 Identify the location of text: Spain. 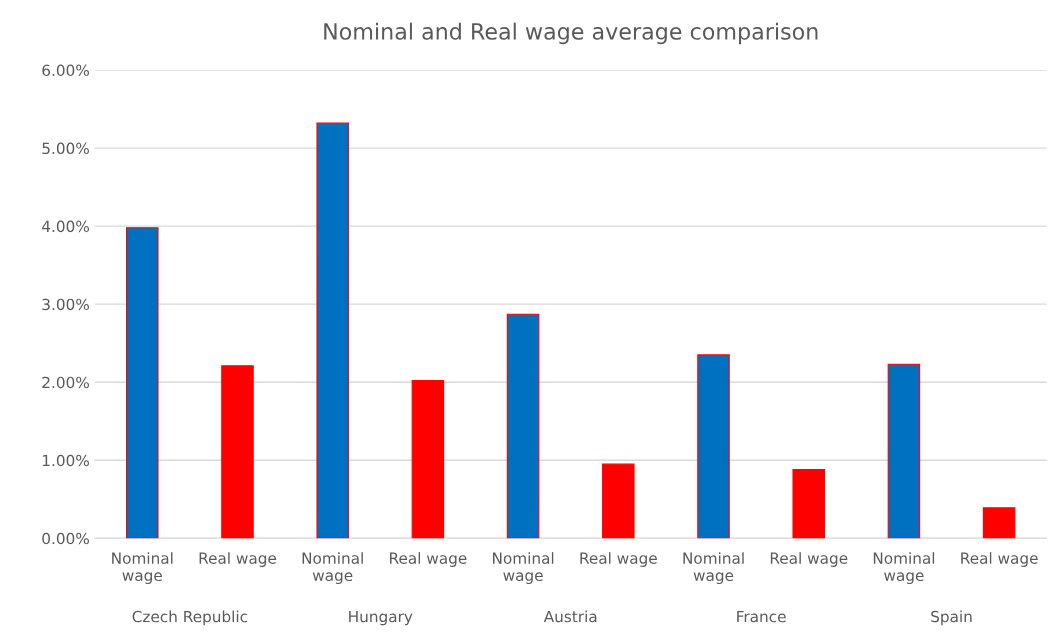
(951, 618).